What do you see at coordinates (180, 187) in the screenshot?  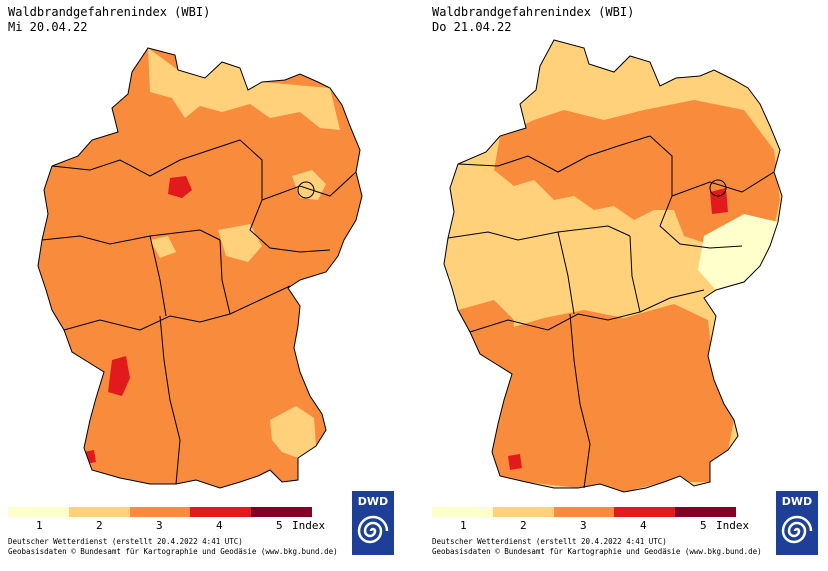 I see `region-lower-saxony-east` at bounding box center [180, 187].